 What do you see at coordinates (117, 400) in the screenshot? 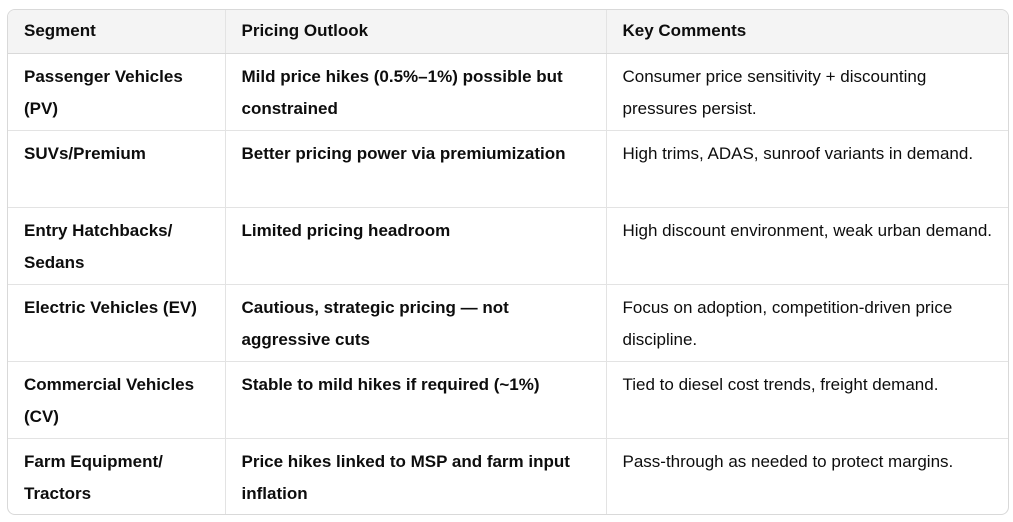
I see `segment-cell: Commercial Vehicles (CV)` at bounding box center [117, 400].